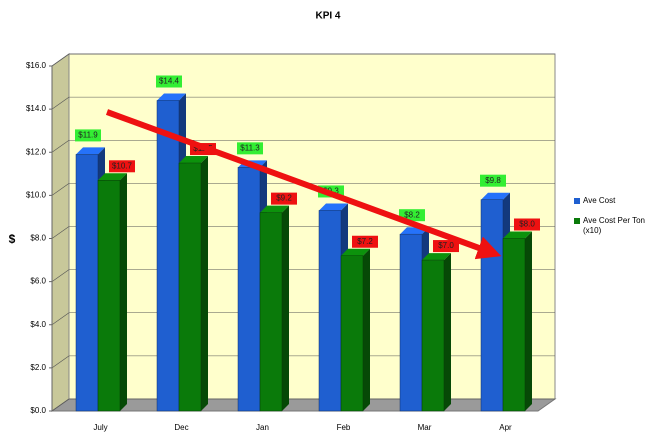 The height and width of the screenshot is (436, 656). I want to click on x-tick-label: Feb, so click(344, 427).